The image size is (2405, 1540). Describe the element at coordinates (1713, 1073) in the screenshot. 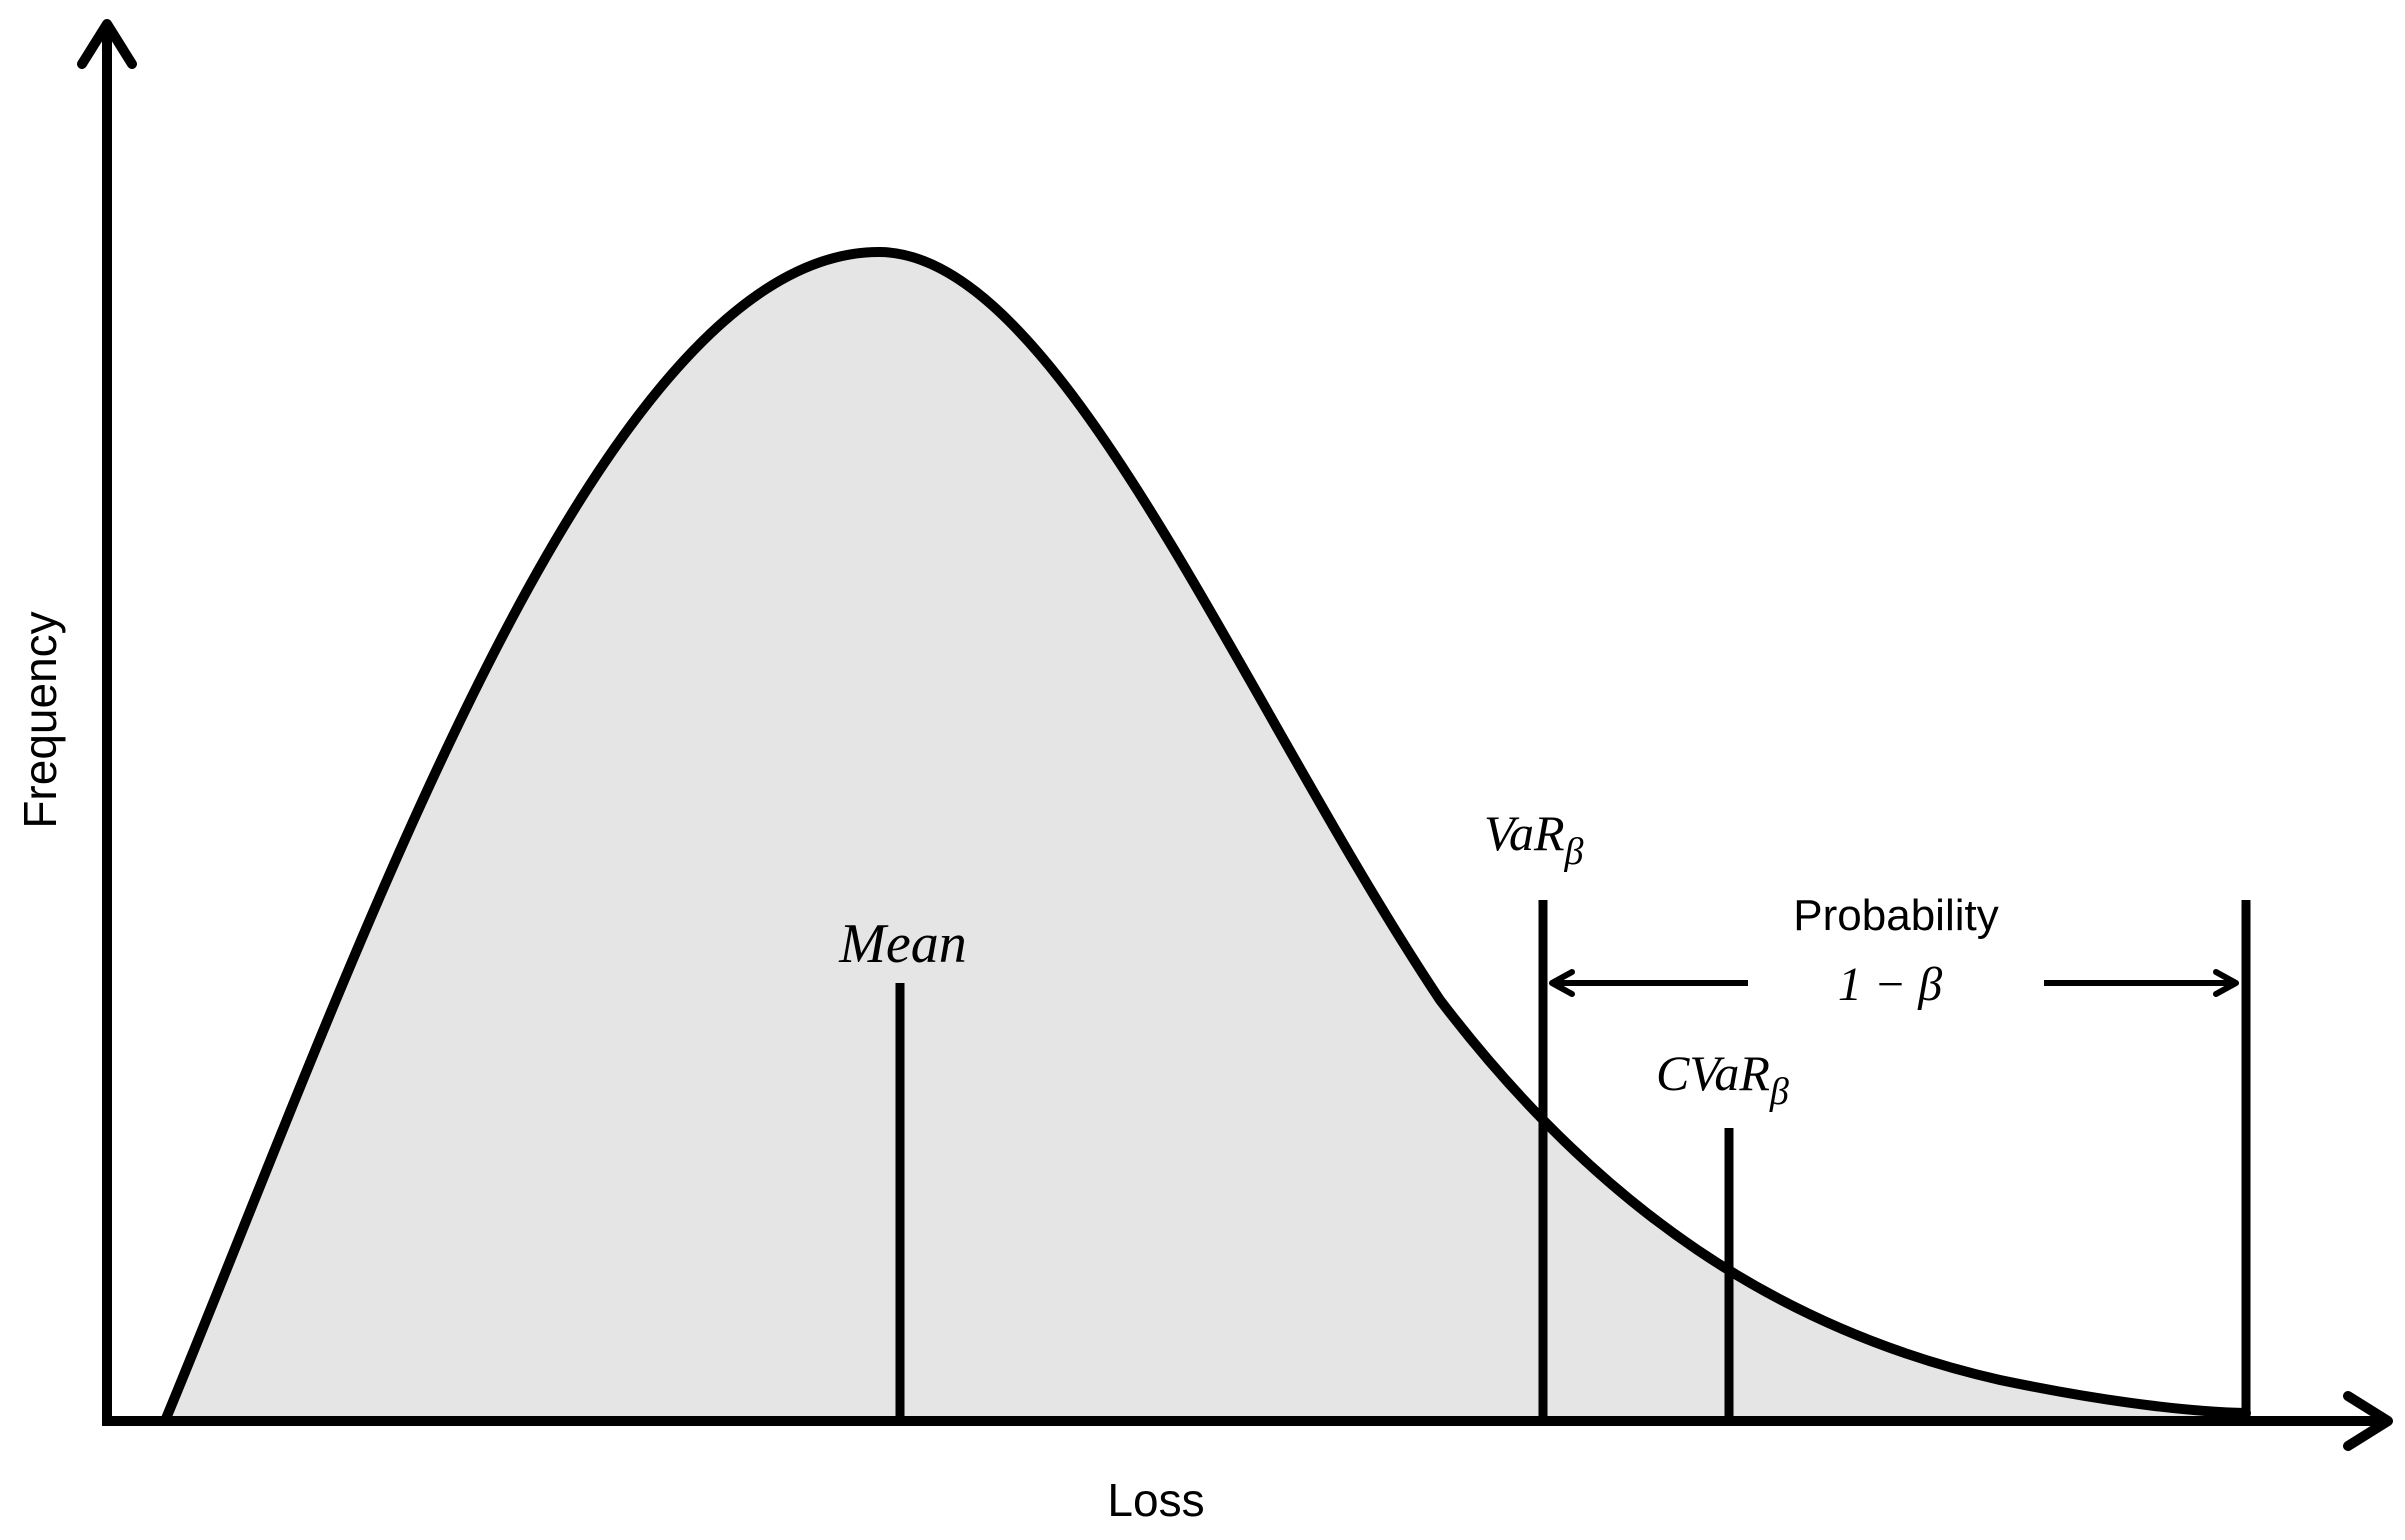

I see `cvar-label-main: CVaR` at that location.